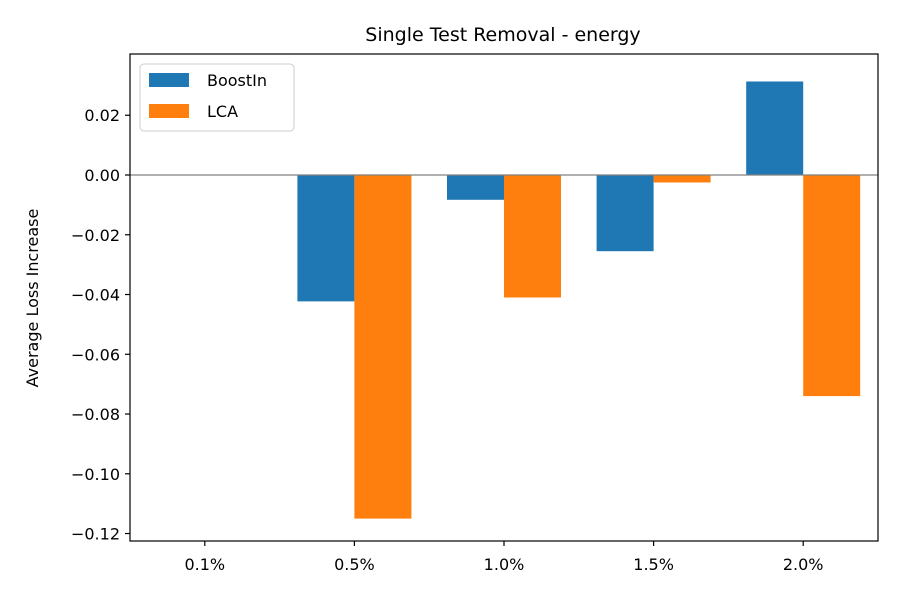  I want to click on x-tick-label: 0.1%, so click(204, 564).